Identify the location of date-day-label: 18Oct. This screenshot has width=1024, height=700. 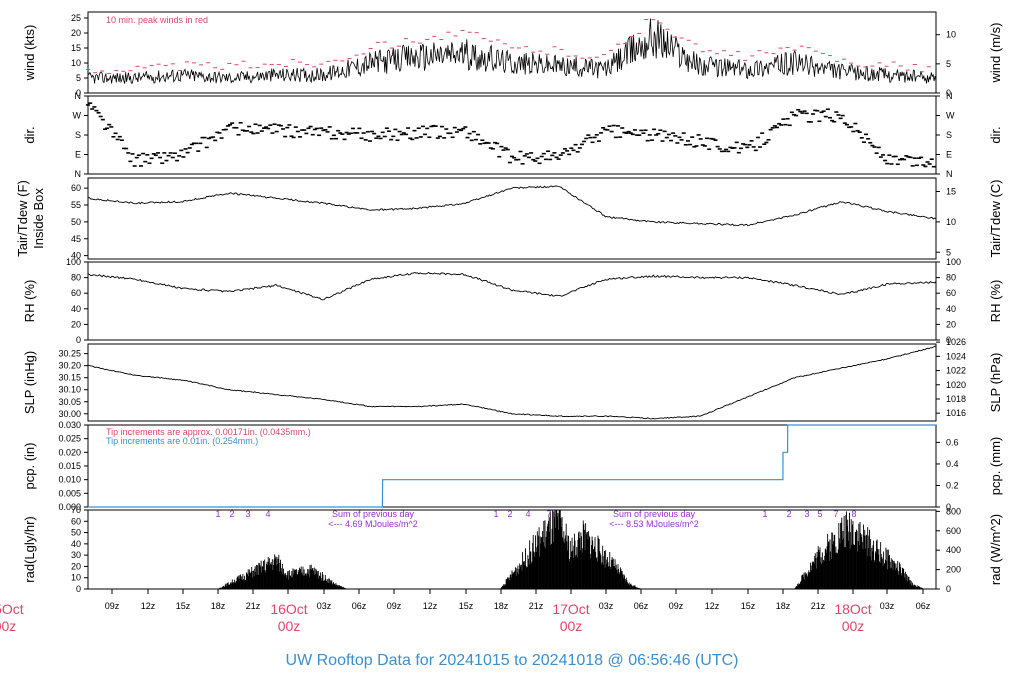
(852, 609).